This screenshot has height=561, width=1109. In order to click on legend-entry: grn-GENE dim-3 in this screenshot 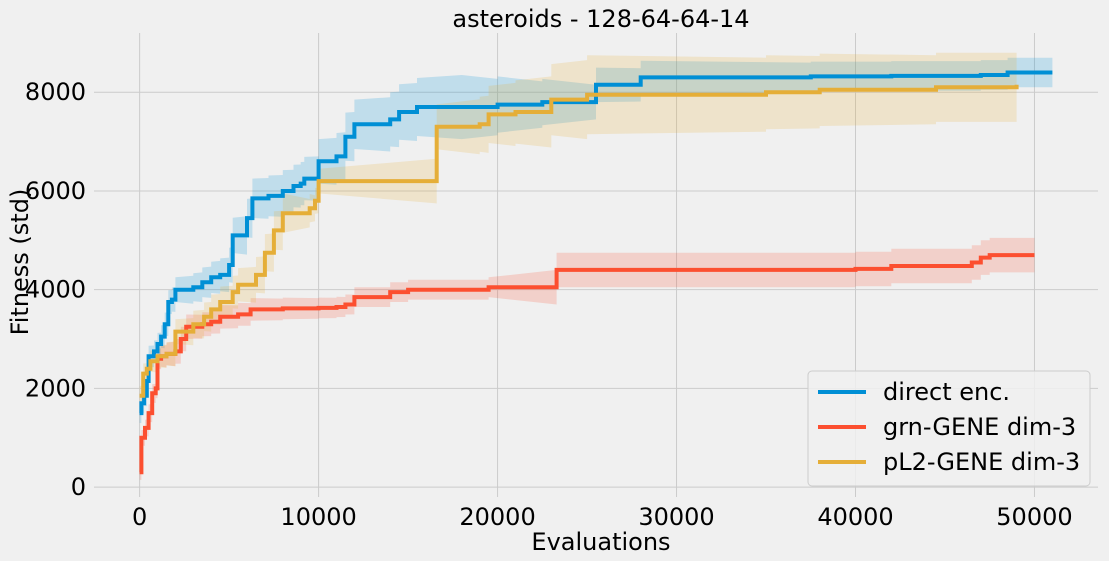, I will do `click(979, 427)`.